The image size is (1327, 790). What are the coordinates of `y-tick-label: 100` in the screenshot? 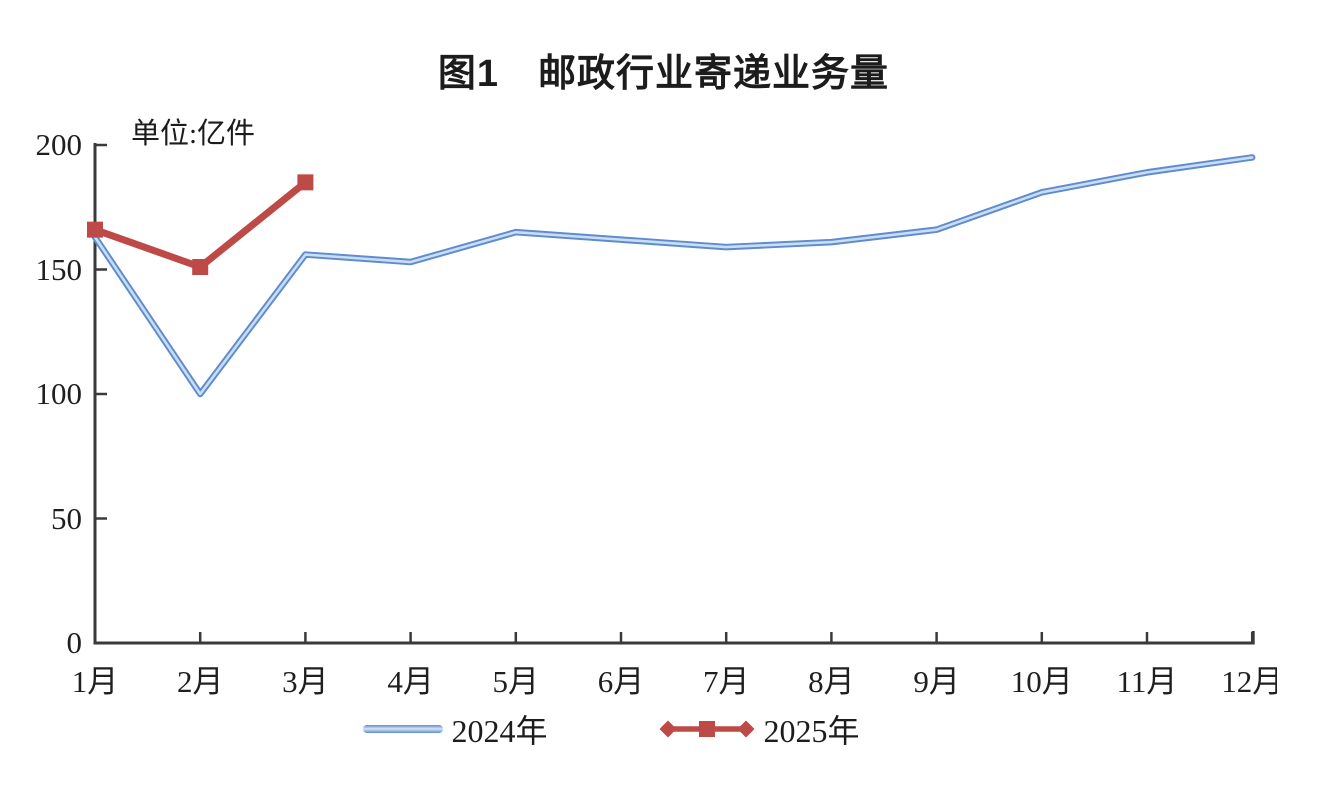 It's located at (59, 393).